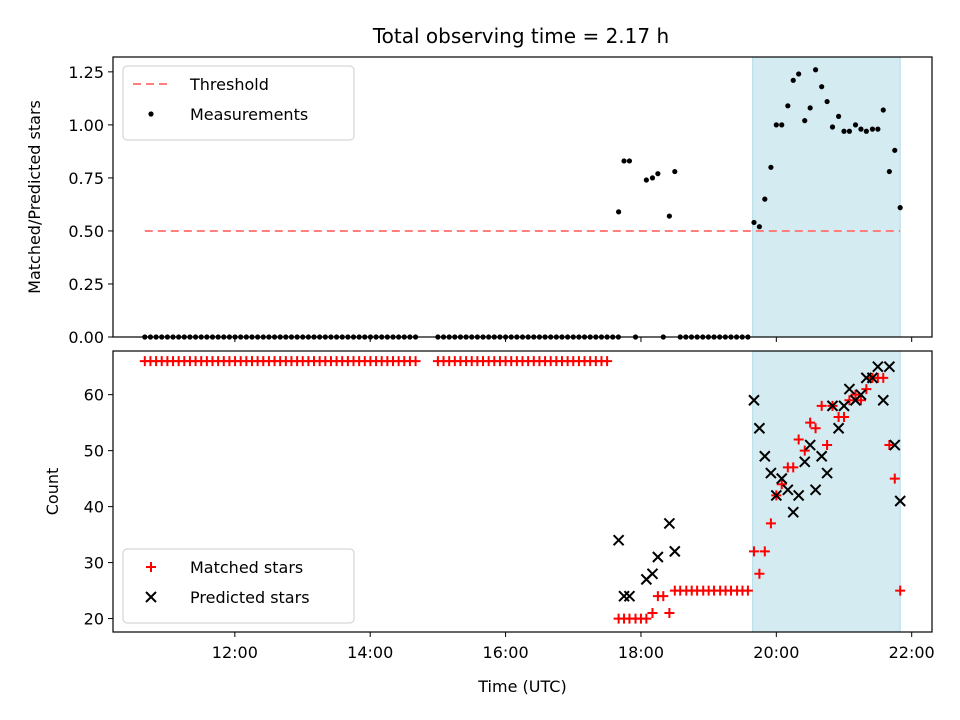 This screenshot has height=720, width=960. Describe the element at coordinates (506, 652) in the screenshot. I see `x-tick-label: 16:00` at that location.